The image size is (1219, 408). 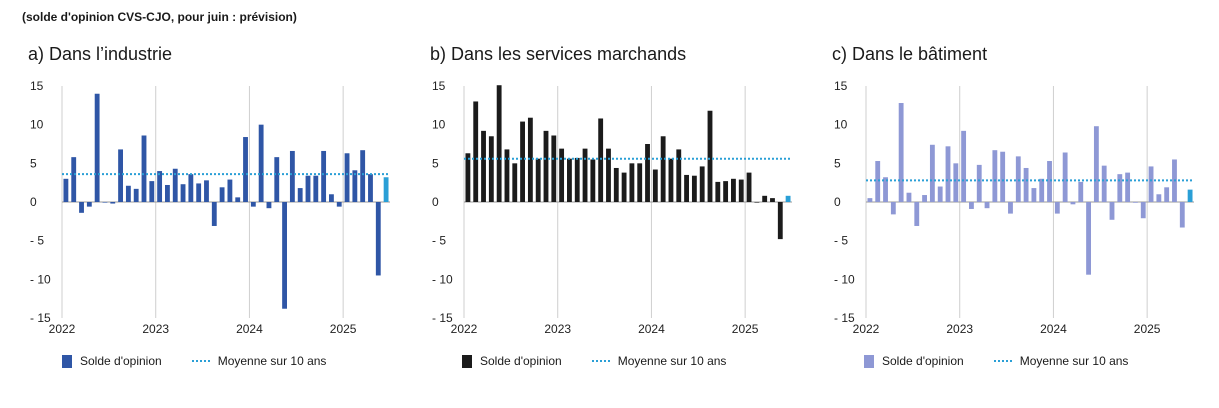 What do you see at coordinates (249, 329) in the screenshot?
I see `x-tick-label: 2024` at bounding box center [249, 329].